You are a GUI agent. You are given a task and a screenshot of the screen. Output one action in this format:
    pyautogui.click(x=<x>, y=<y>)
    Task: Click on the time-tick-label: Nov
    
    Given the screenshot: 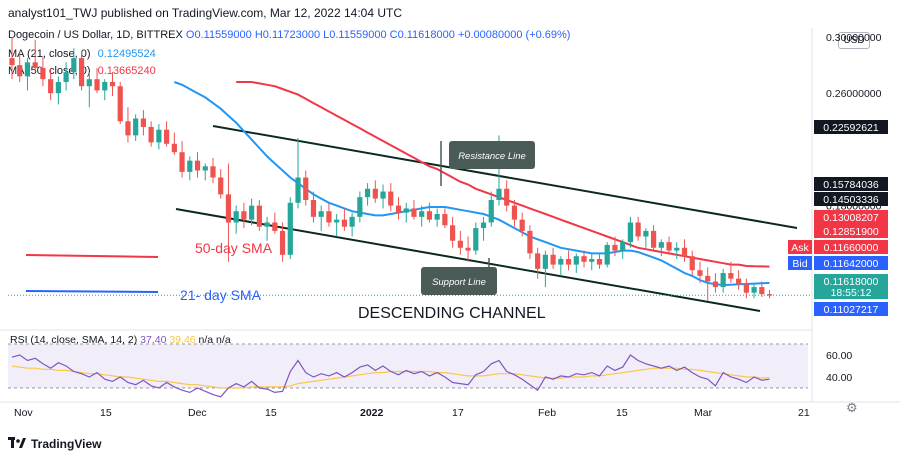 What is the action you would take?
    pyautogui.click(x=23, y=413)
    